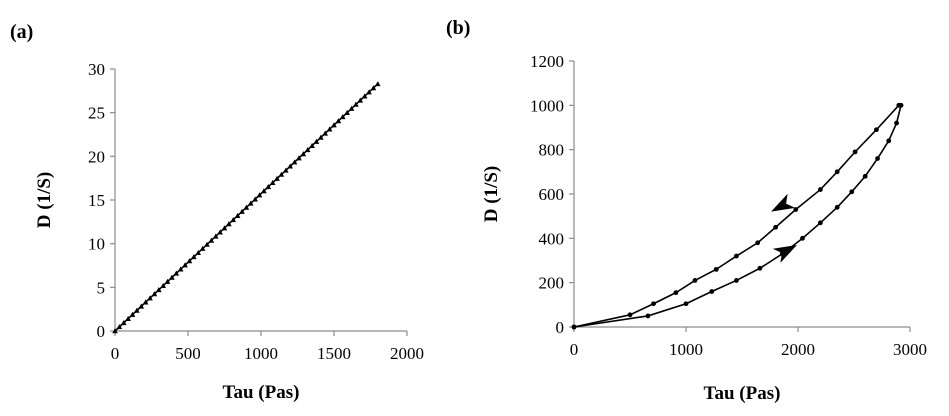 The width and height of the screenshot is (949, 416). What do you see at coordinates (96, 244) in the screenshot?
I see `panel-a-y-tick-label: 10` at bounding box center [96, 244].